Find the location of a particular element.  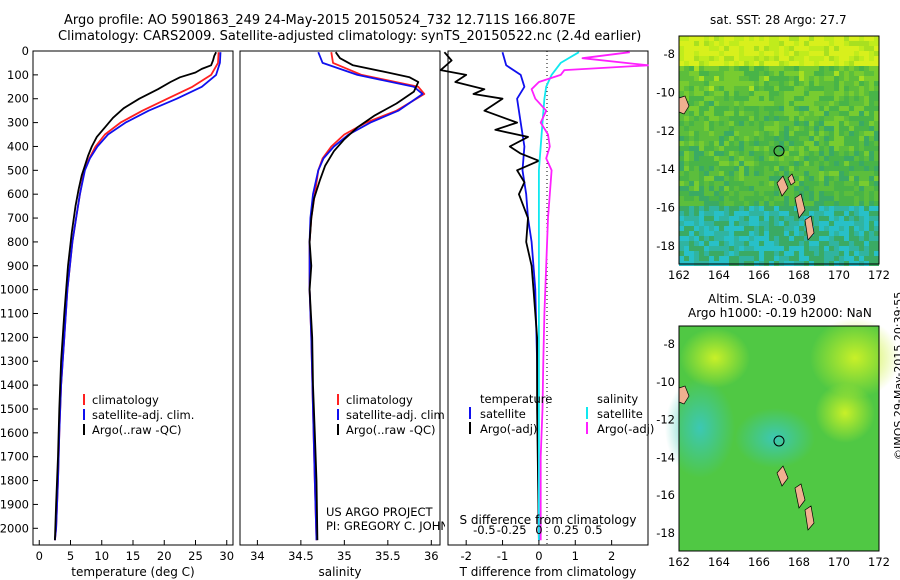

s-tick-label: 0.25 is located at coordinates (566, 530).